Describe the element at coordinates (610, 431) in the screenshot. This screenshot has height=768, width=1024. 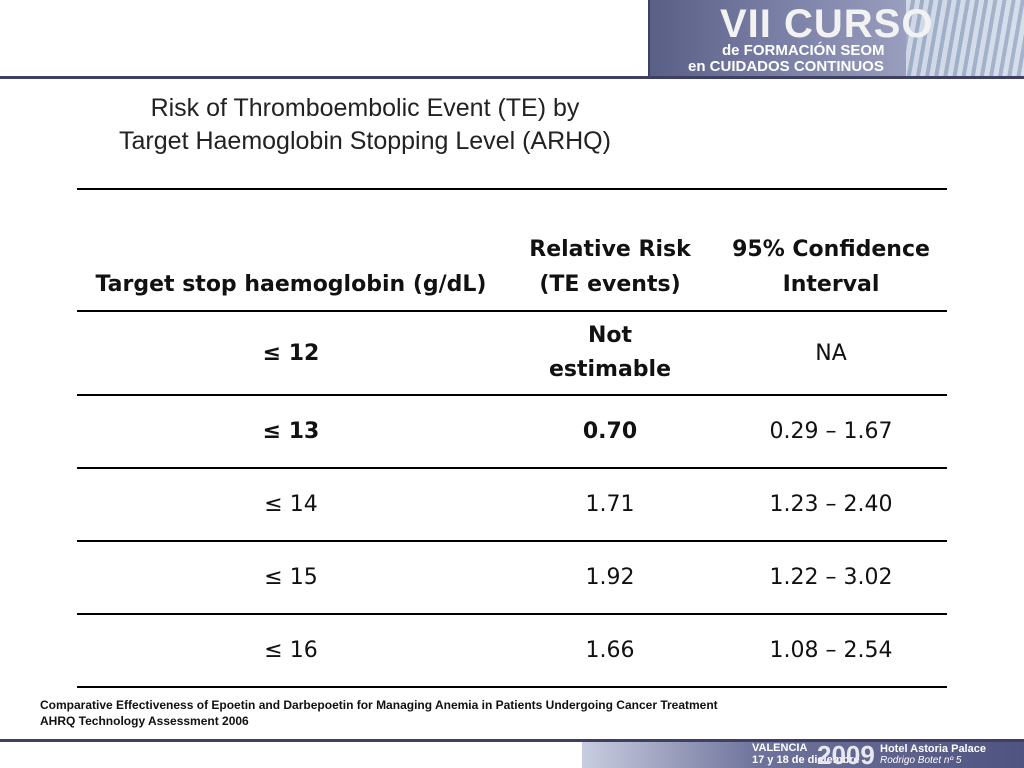
I see `cell-relative-risk: 0.70` at that location.